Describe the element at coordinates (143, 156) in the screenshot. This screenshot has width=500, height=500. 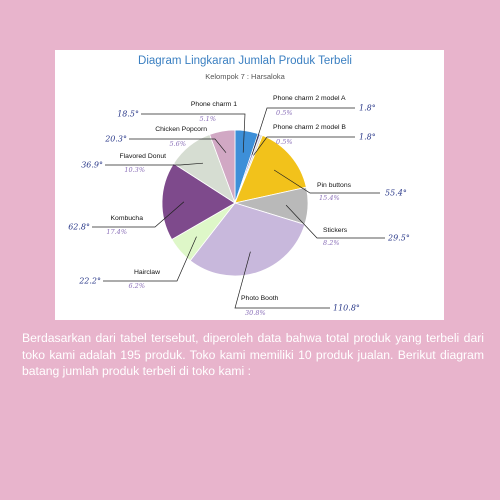
I see `slice-label-flavored-donut: Flavored Donut` at that location.